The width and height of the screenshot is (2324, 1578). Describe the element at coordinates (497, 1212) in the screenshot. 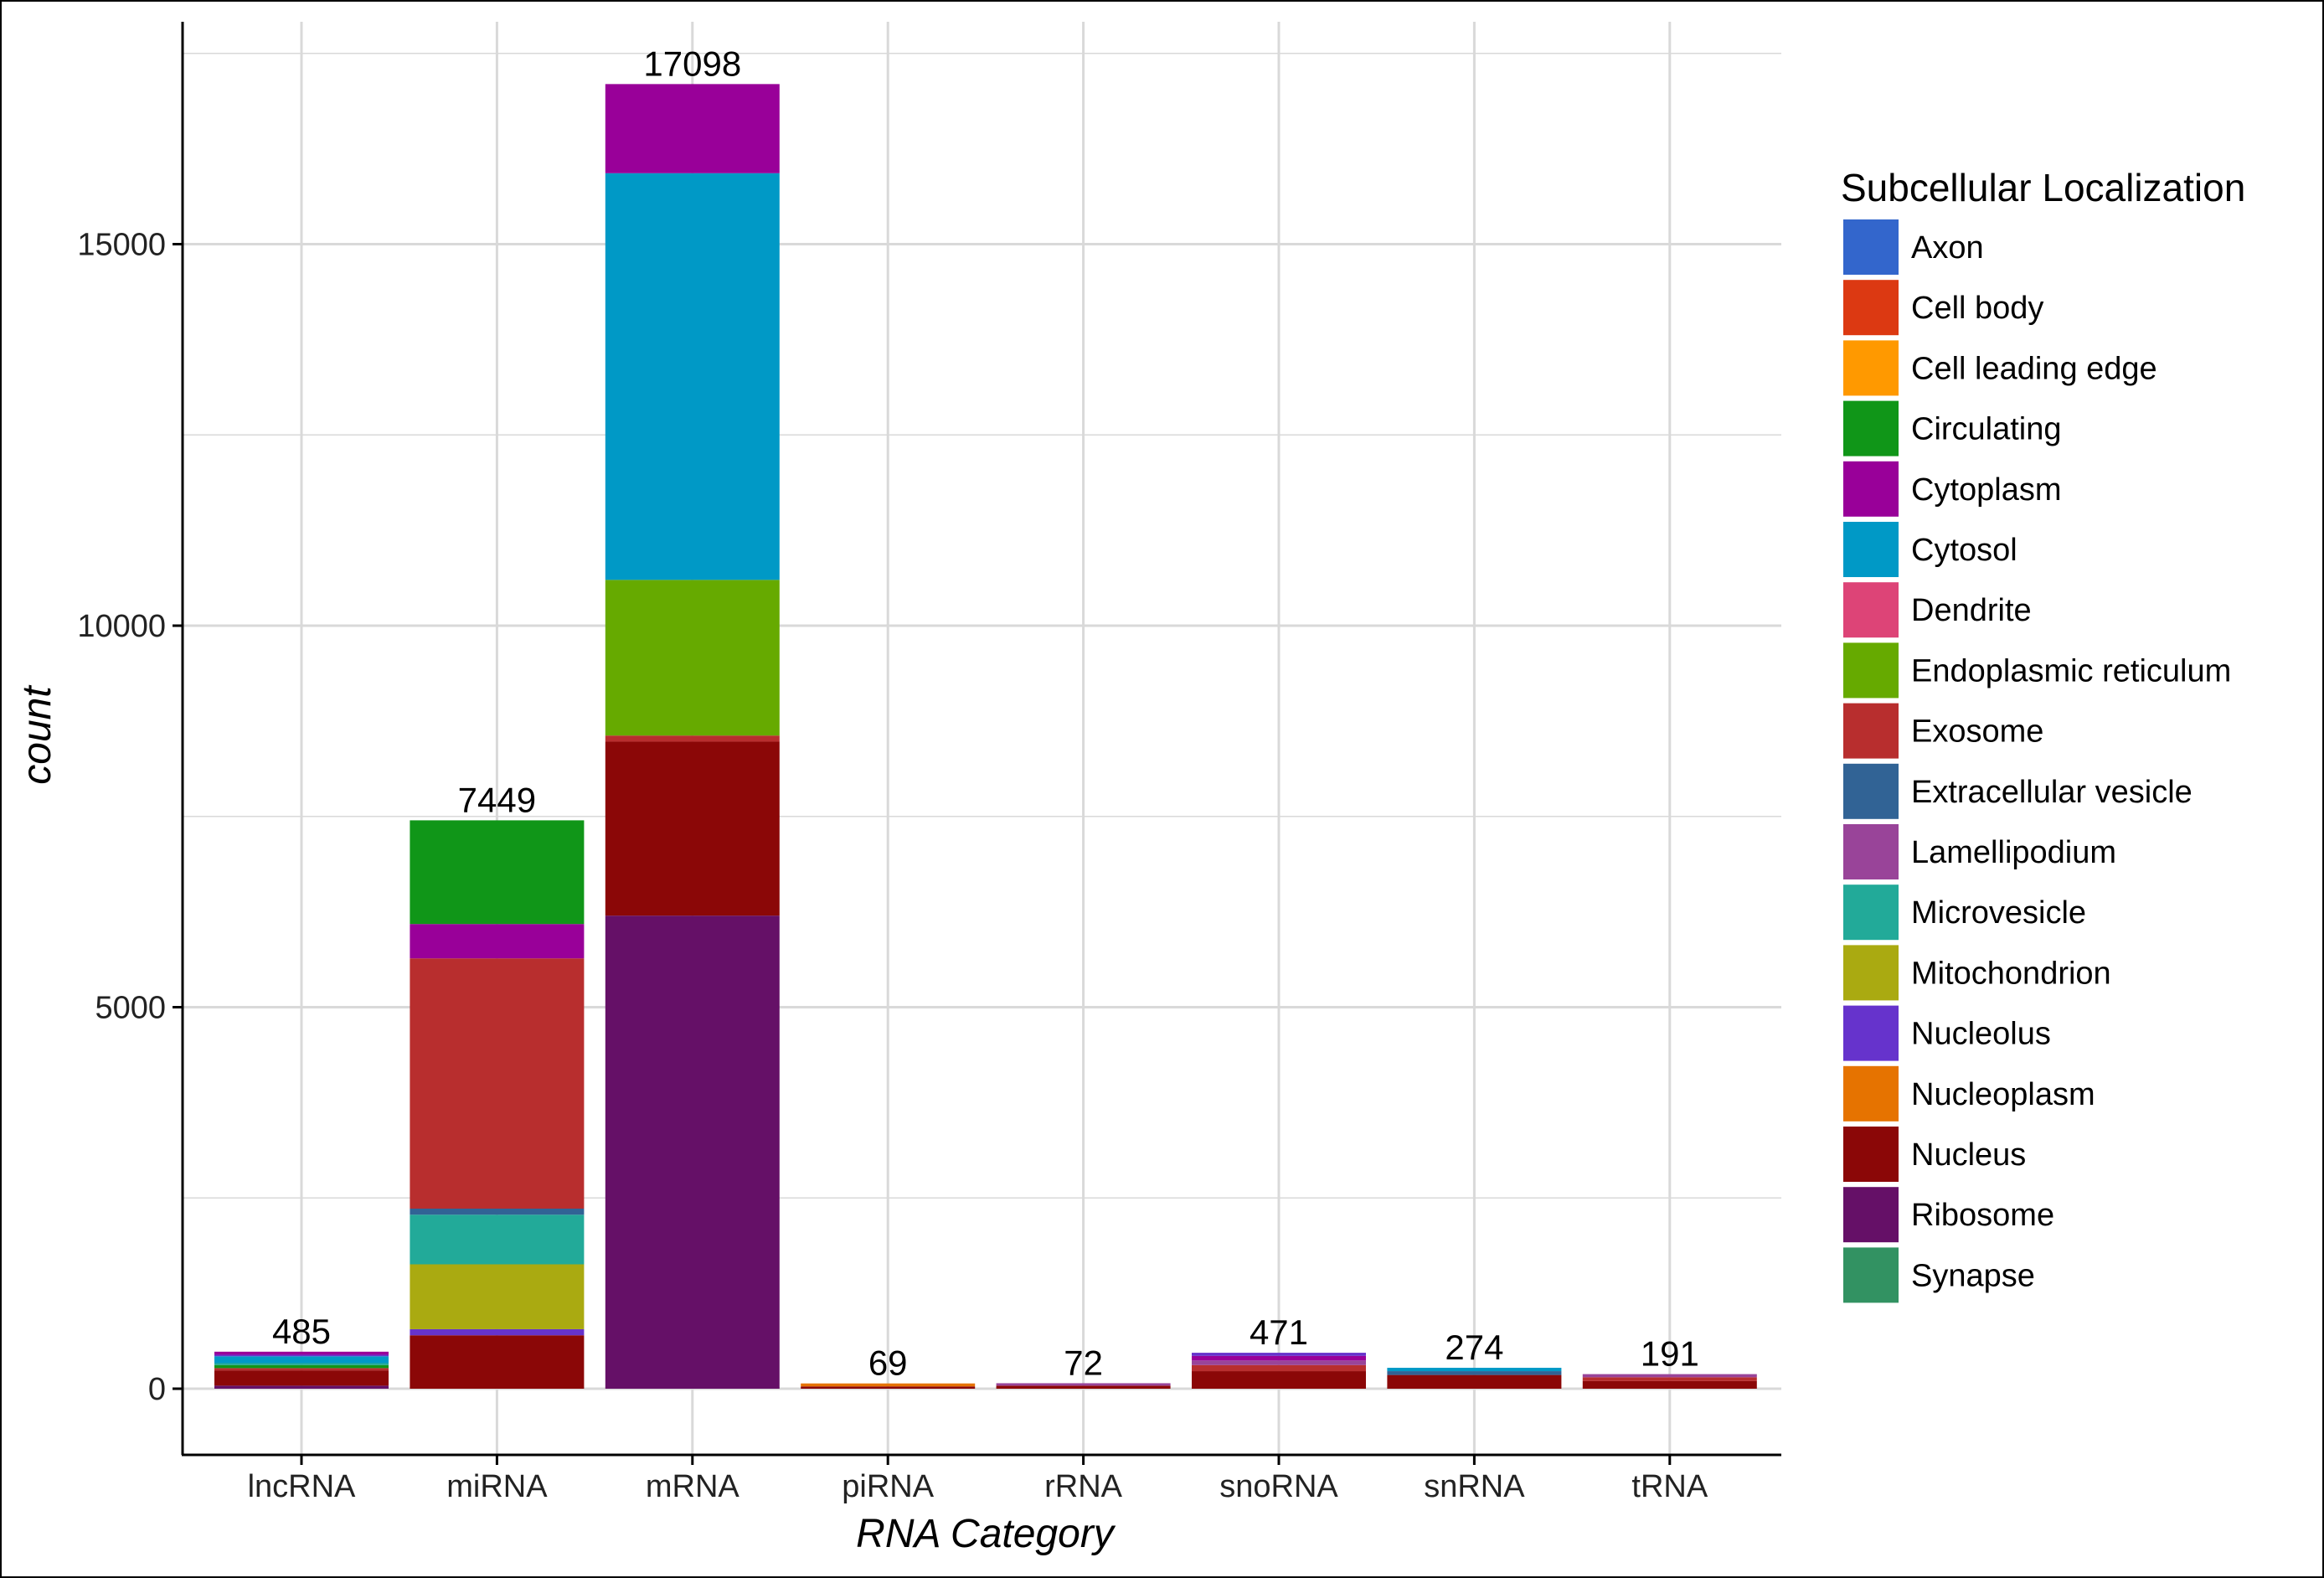

I see `bar-segment-miRNA-extracellular-vesicle` at that location.